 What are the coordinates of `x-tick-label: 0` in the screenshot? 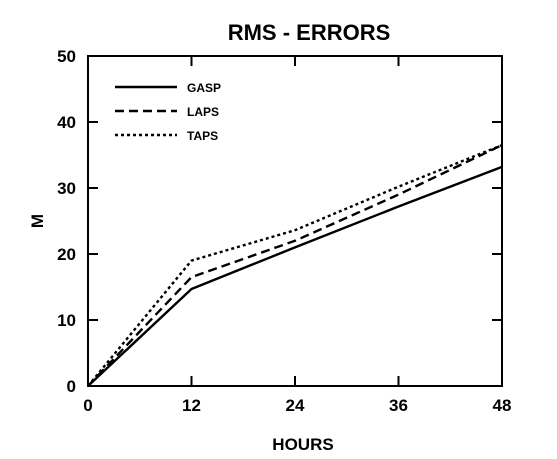 It's located at (87, 405).